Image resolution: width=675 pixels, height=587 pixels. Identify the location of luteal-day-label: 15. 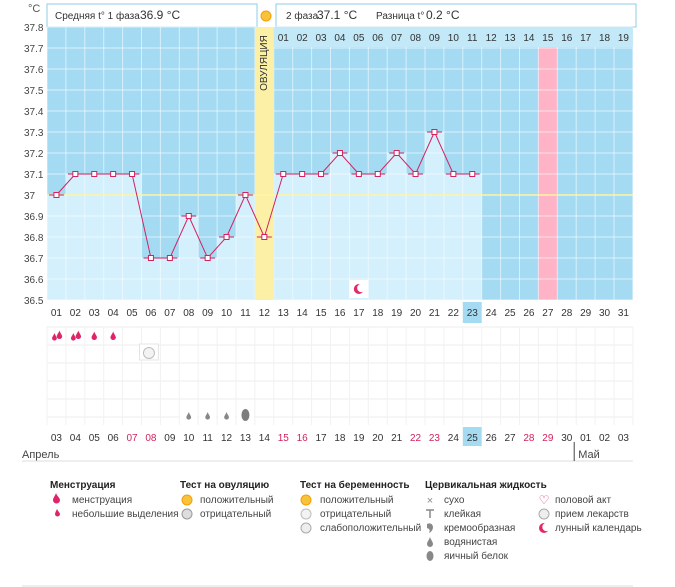
(548, 38).